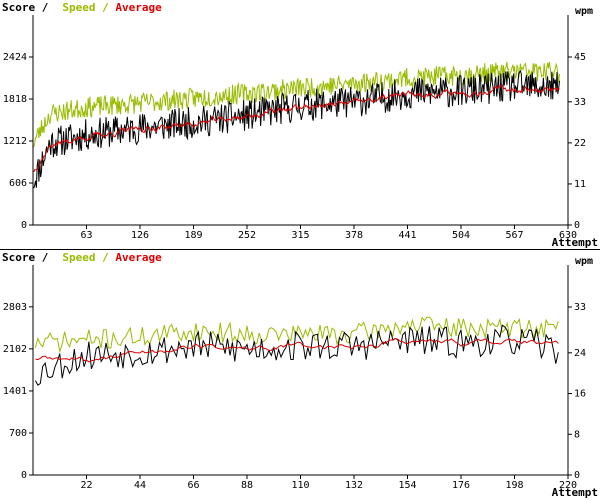 Image resolution: width=600 pixels, height=500 pixels. What do you see at coordinates (296, 335) in the screenshot?
I see `series-line-speed` at bounding box center [296, 335].